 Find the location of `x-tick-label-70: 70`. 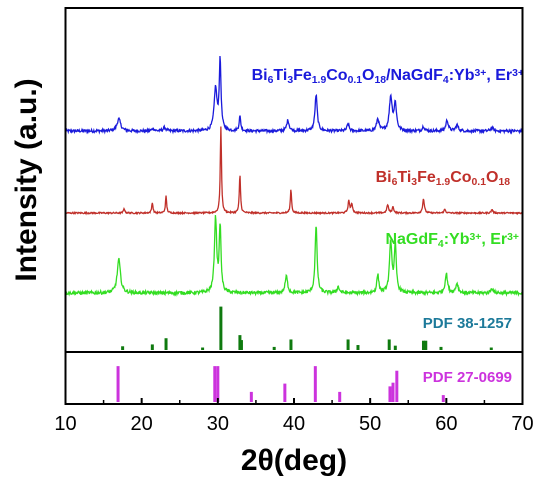

x-tick-label-70: 70 is located at coordinates (522, 424).